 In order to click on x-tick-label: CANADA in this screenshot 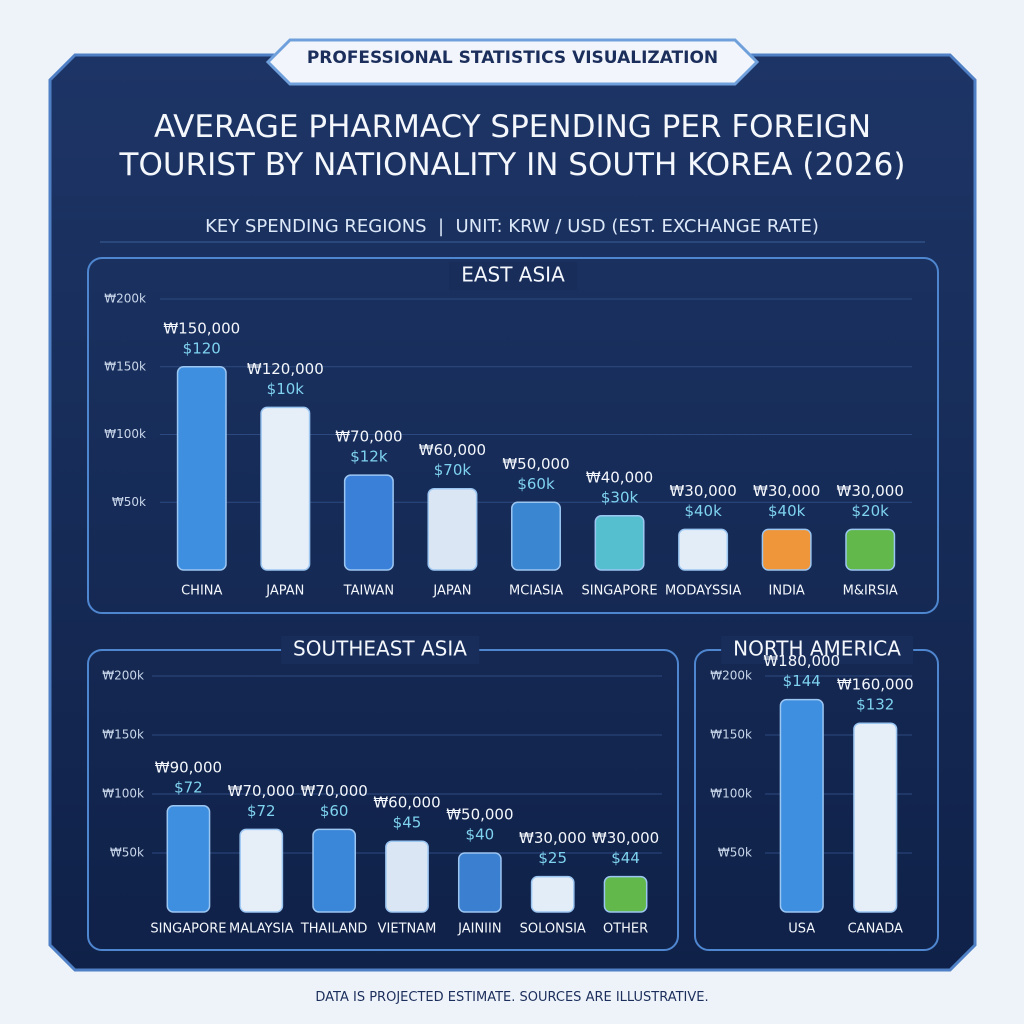, I will do `click(875, 929)`.